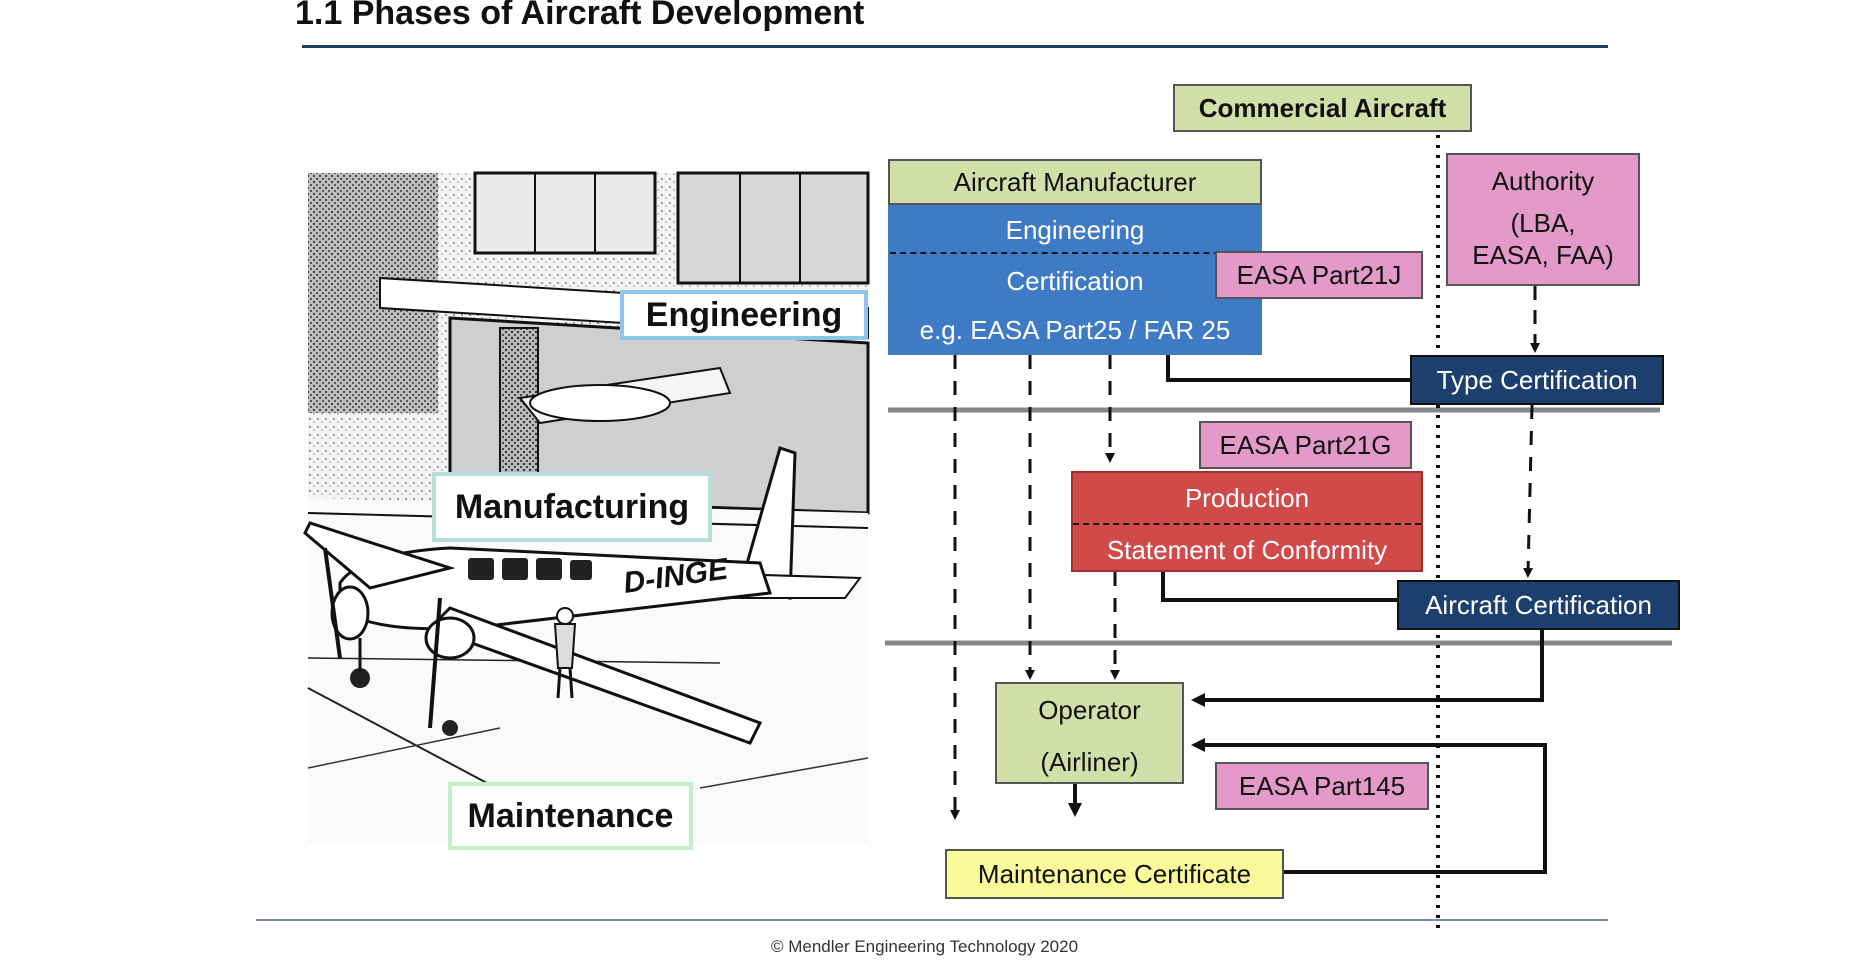 The image size is (1849, 965). I want to click on operator-box: Operator (Airliner), so click(1089, 733).